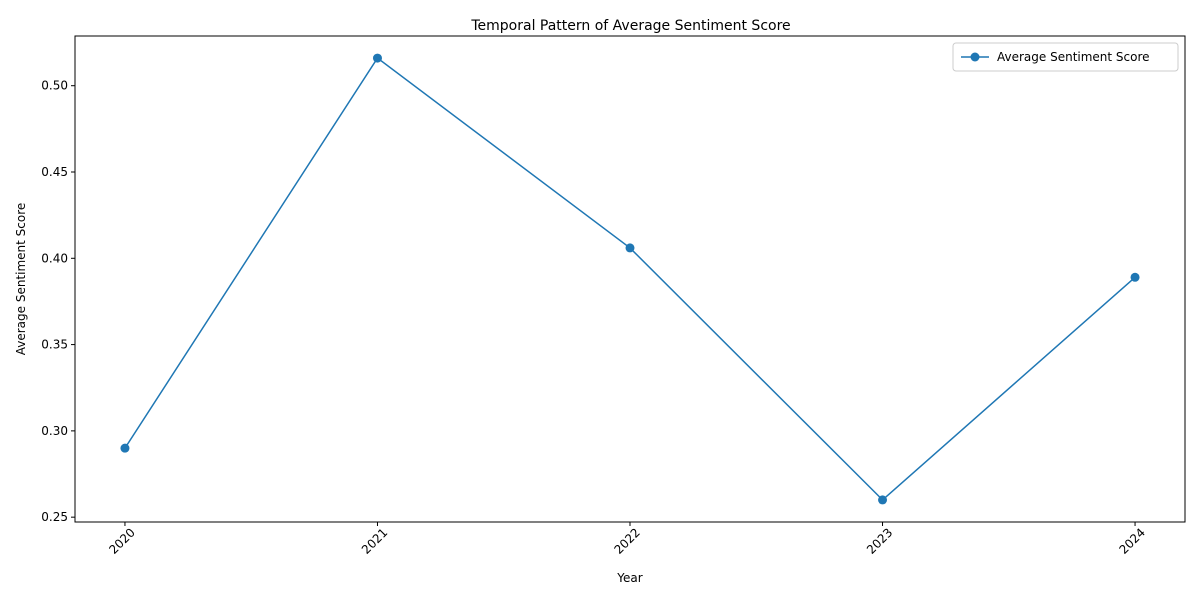 This screenshot has height=600, width=1200. I want to click on legend-label: Average Sentiment Score, so click(1073, 57).